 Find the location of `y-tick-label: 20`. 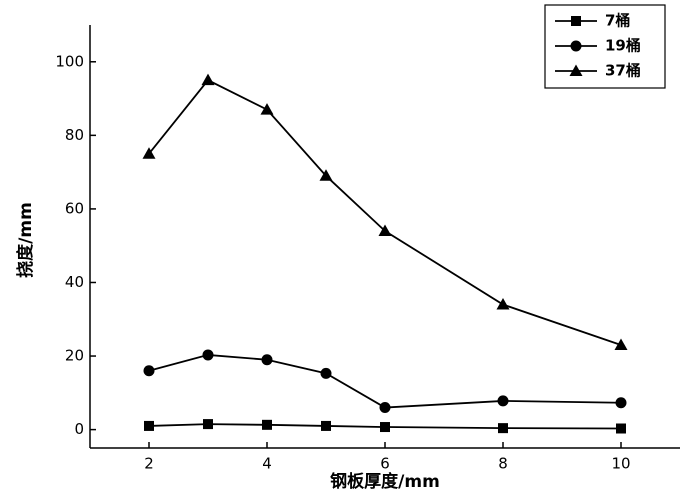

y-tick-label: 20 is located at coordinates (74, 356).